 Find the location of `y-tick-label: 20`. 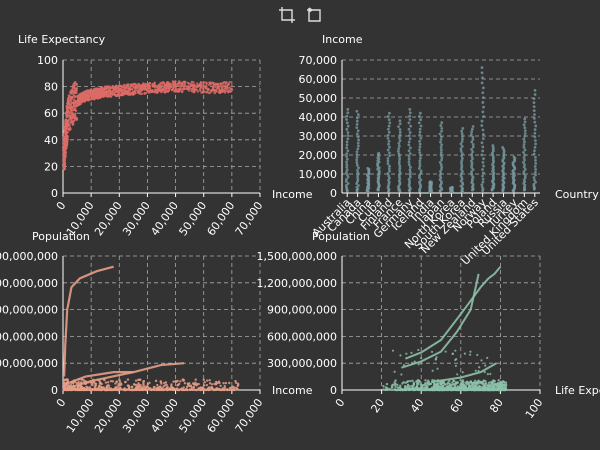

y-tick-label: 20 is located at coordinates (51, 166).